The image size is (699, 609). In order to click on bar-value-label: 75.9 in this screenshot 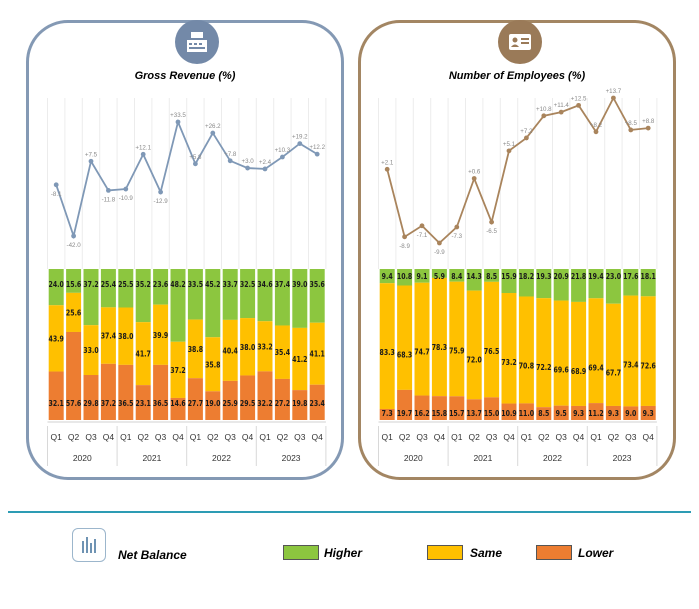, I will do `click(456, 351)`.